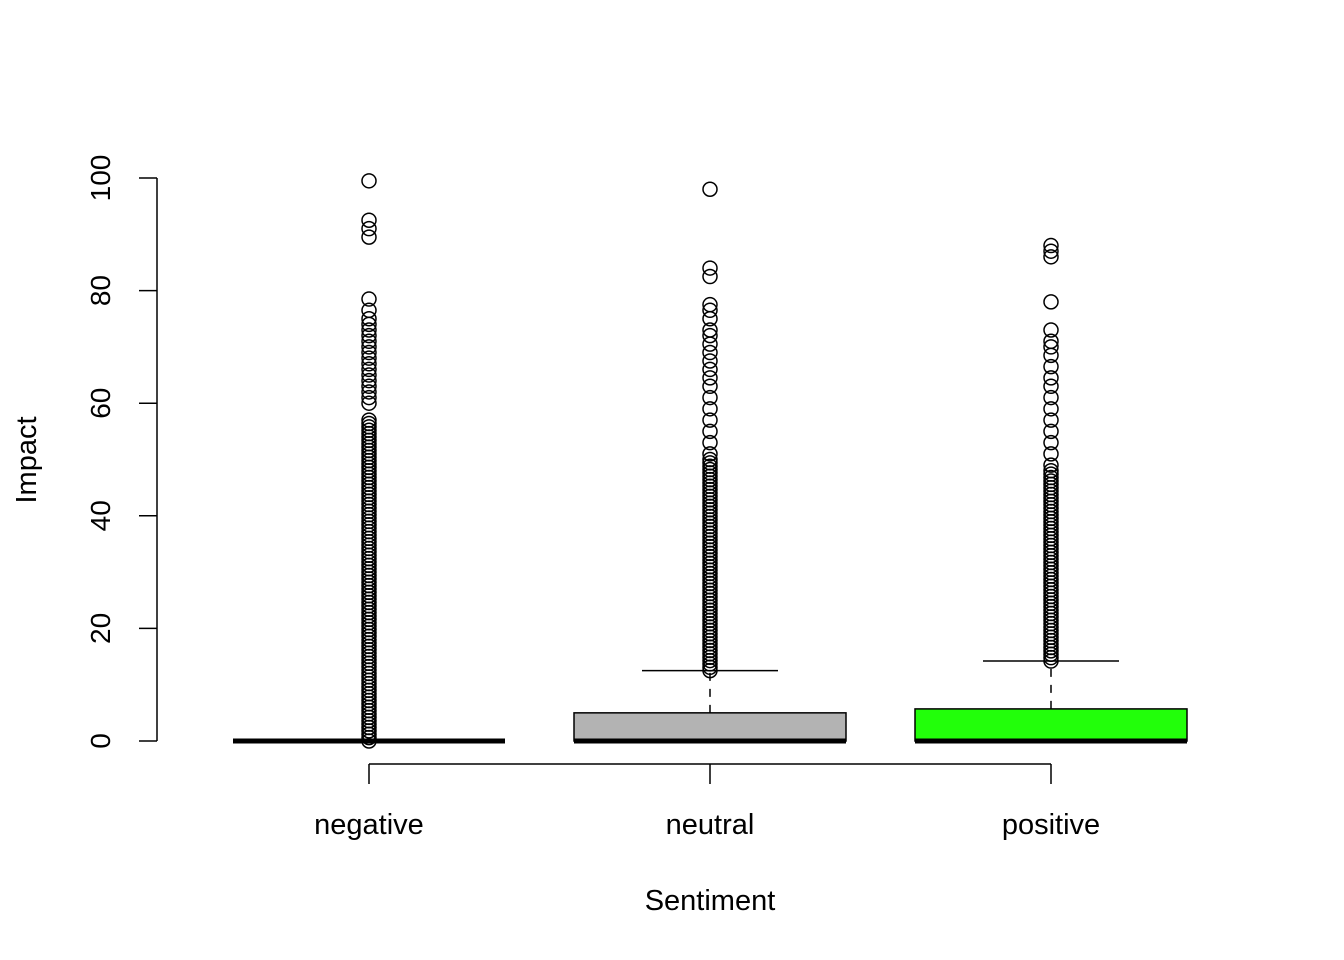 This screenshot has height=960, width=1344. I want to click on category-label-negative: negative, so click(369, 825).